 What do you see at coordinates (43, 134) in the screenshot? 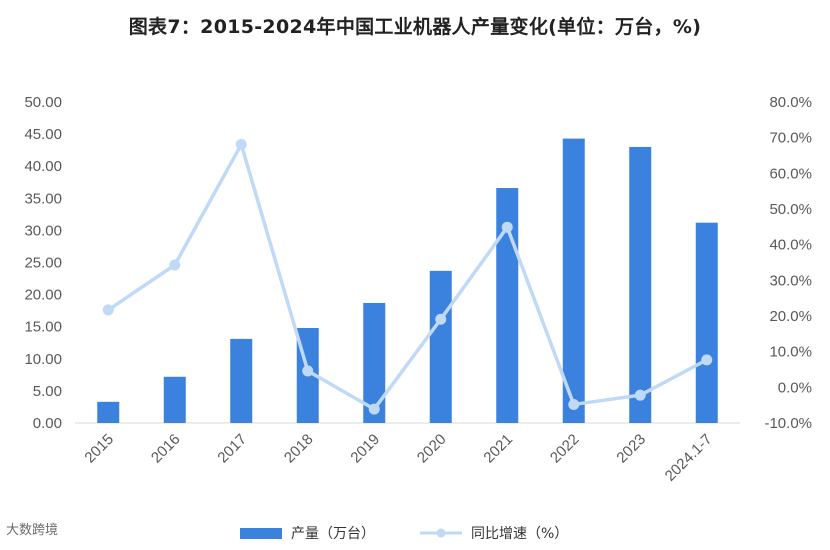
I see `left-tick-label: 45.00` at bounding box center [43, 134].